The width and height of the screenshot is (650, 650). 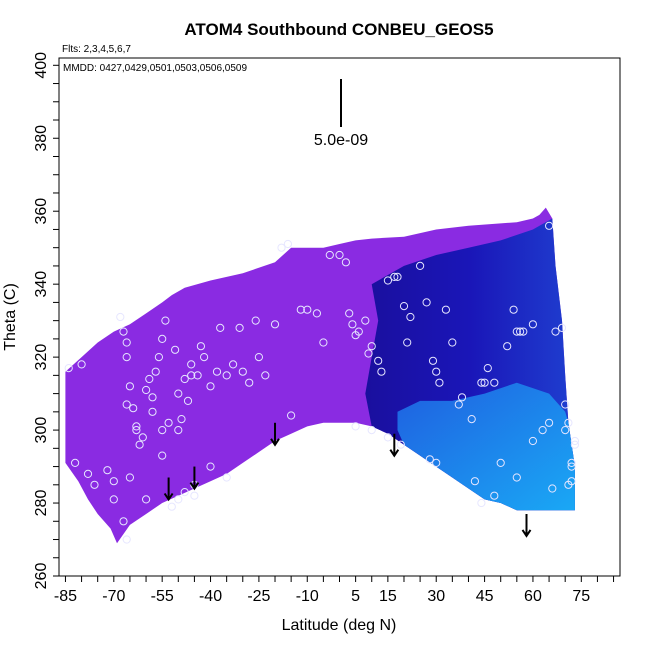 I want to click on arrows, so click(x=347, y=480).